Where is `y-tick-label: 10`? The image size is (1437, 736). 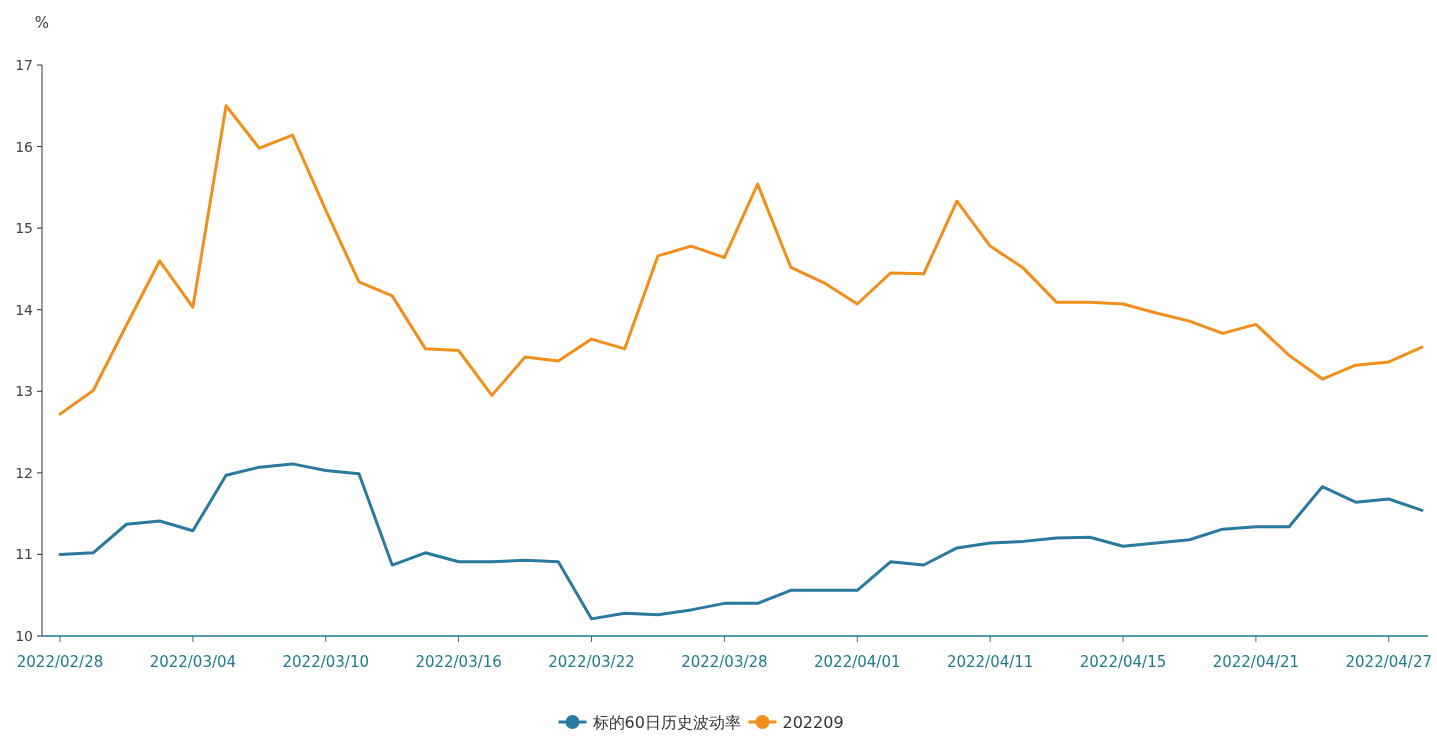 y-tick-label: 10 is located at coordinates (24, 636).